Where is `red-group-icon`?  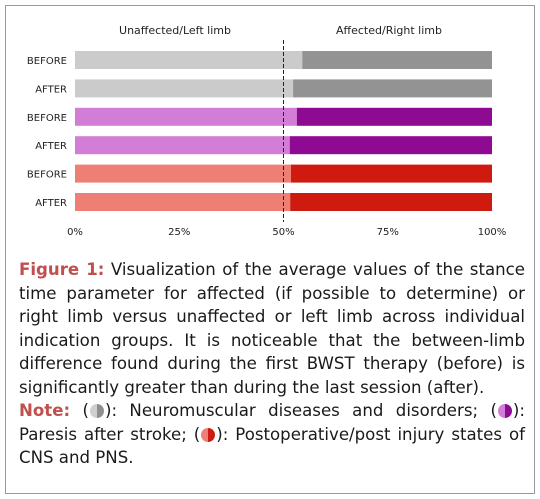 red-group-icon is located at coordinates (208, 434).